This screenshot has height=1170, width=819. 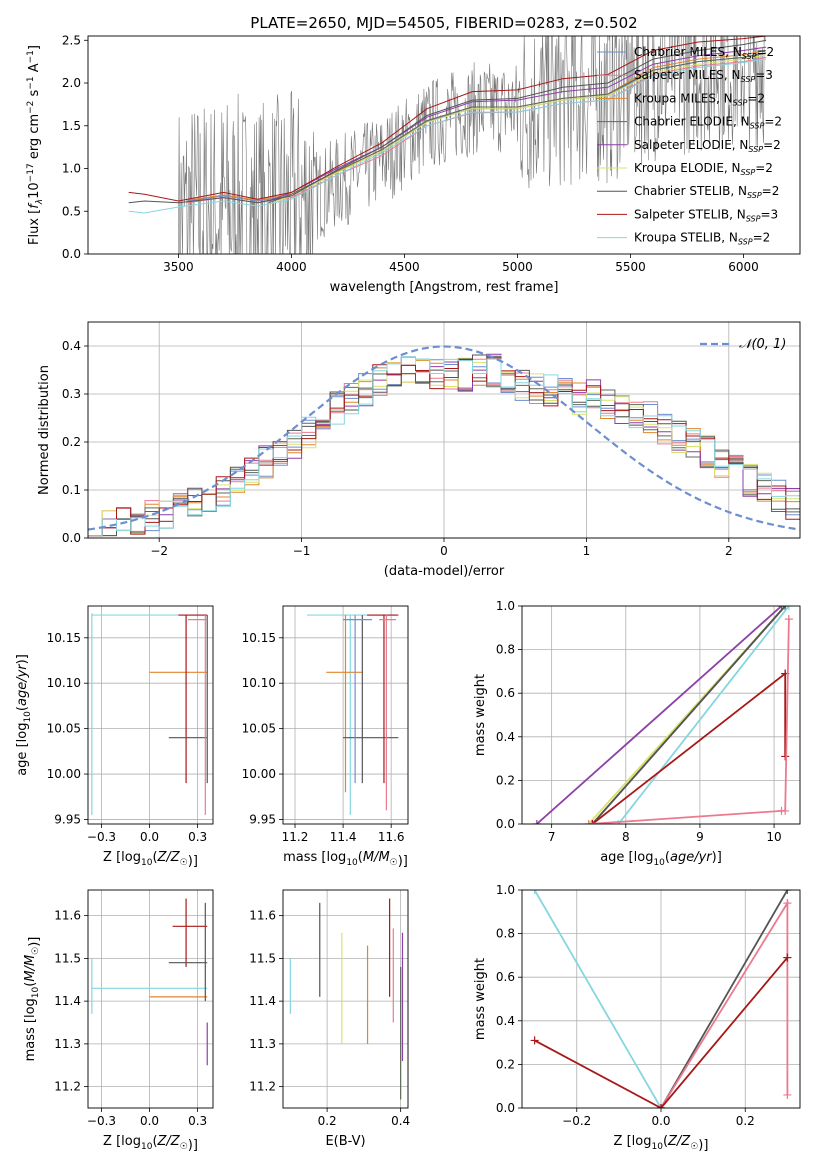 What do you see at coordinates (30, 1029) in the screenshot?
I see `label-part: mass [log` at bounding box center [30, 1029].